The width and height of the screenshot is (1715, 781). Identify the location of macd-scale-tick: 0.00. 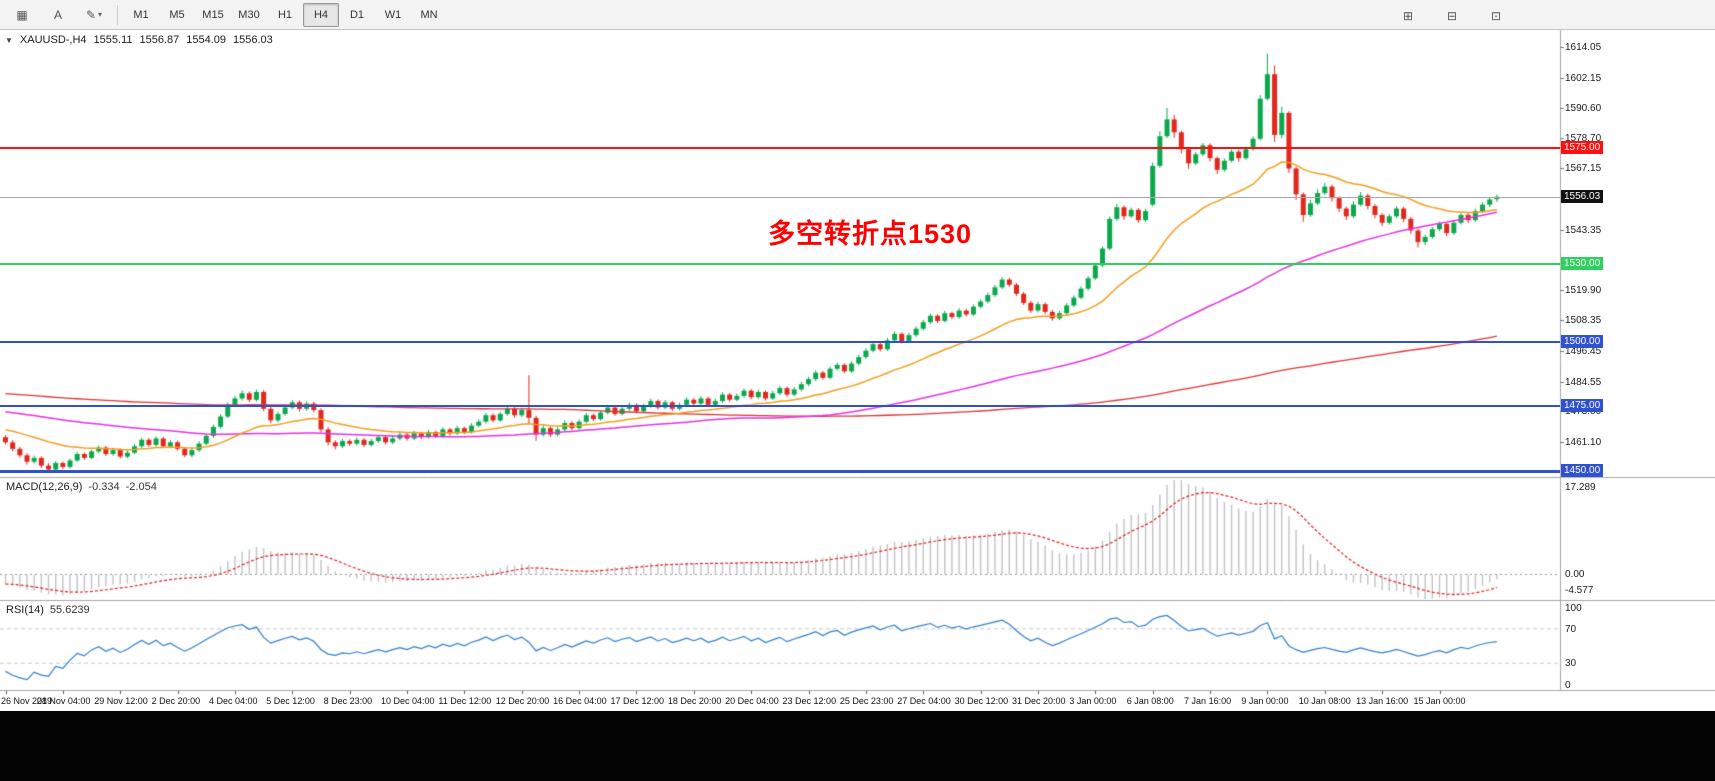
(1575, 575).